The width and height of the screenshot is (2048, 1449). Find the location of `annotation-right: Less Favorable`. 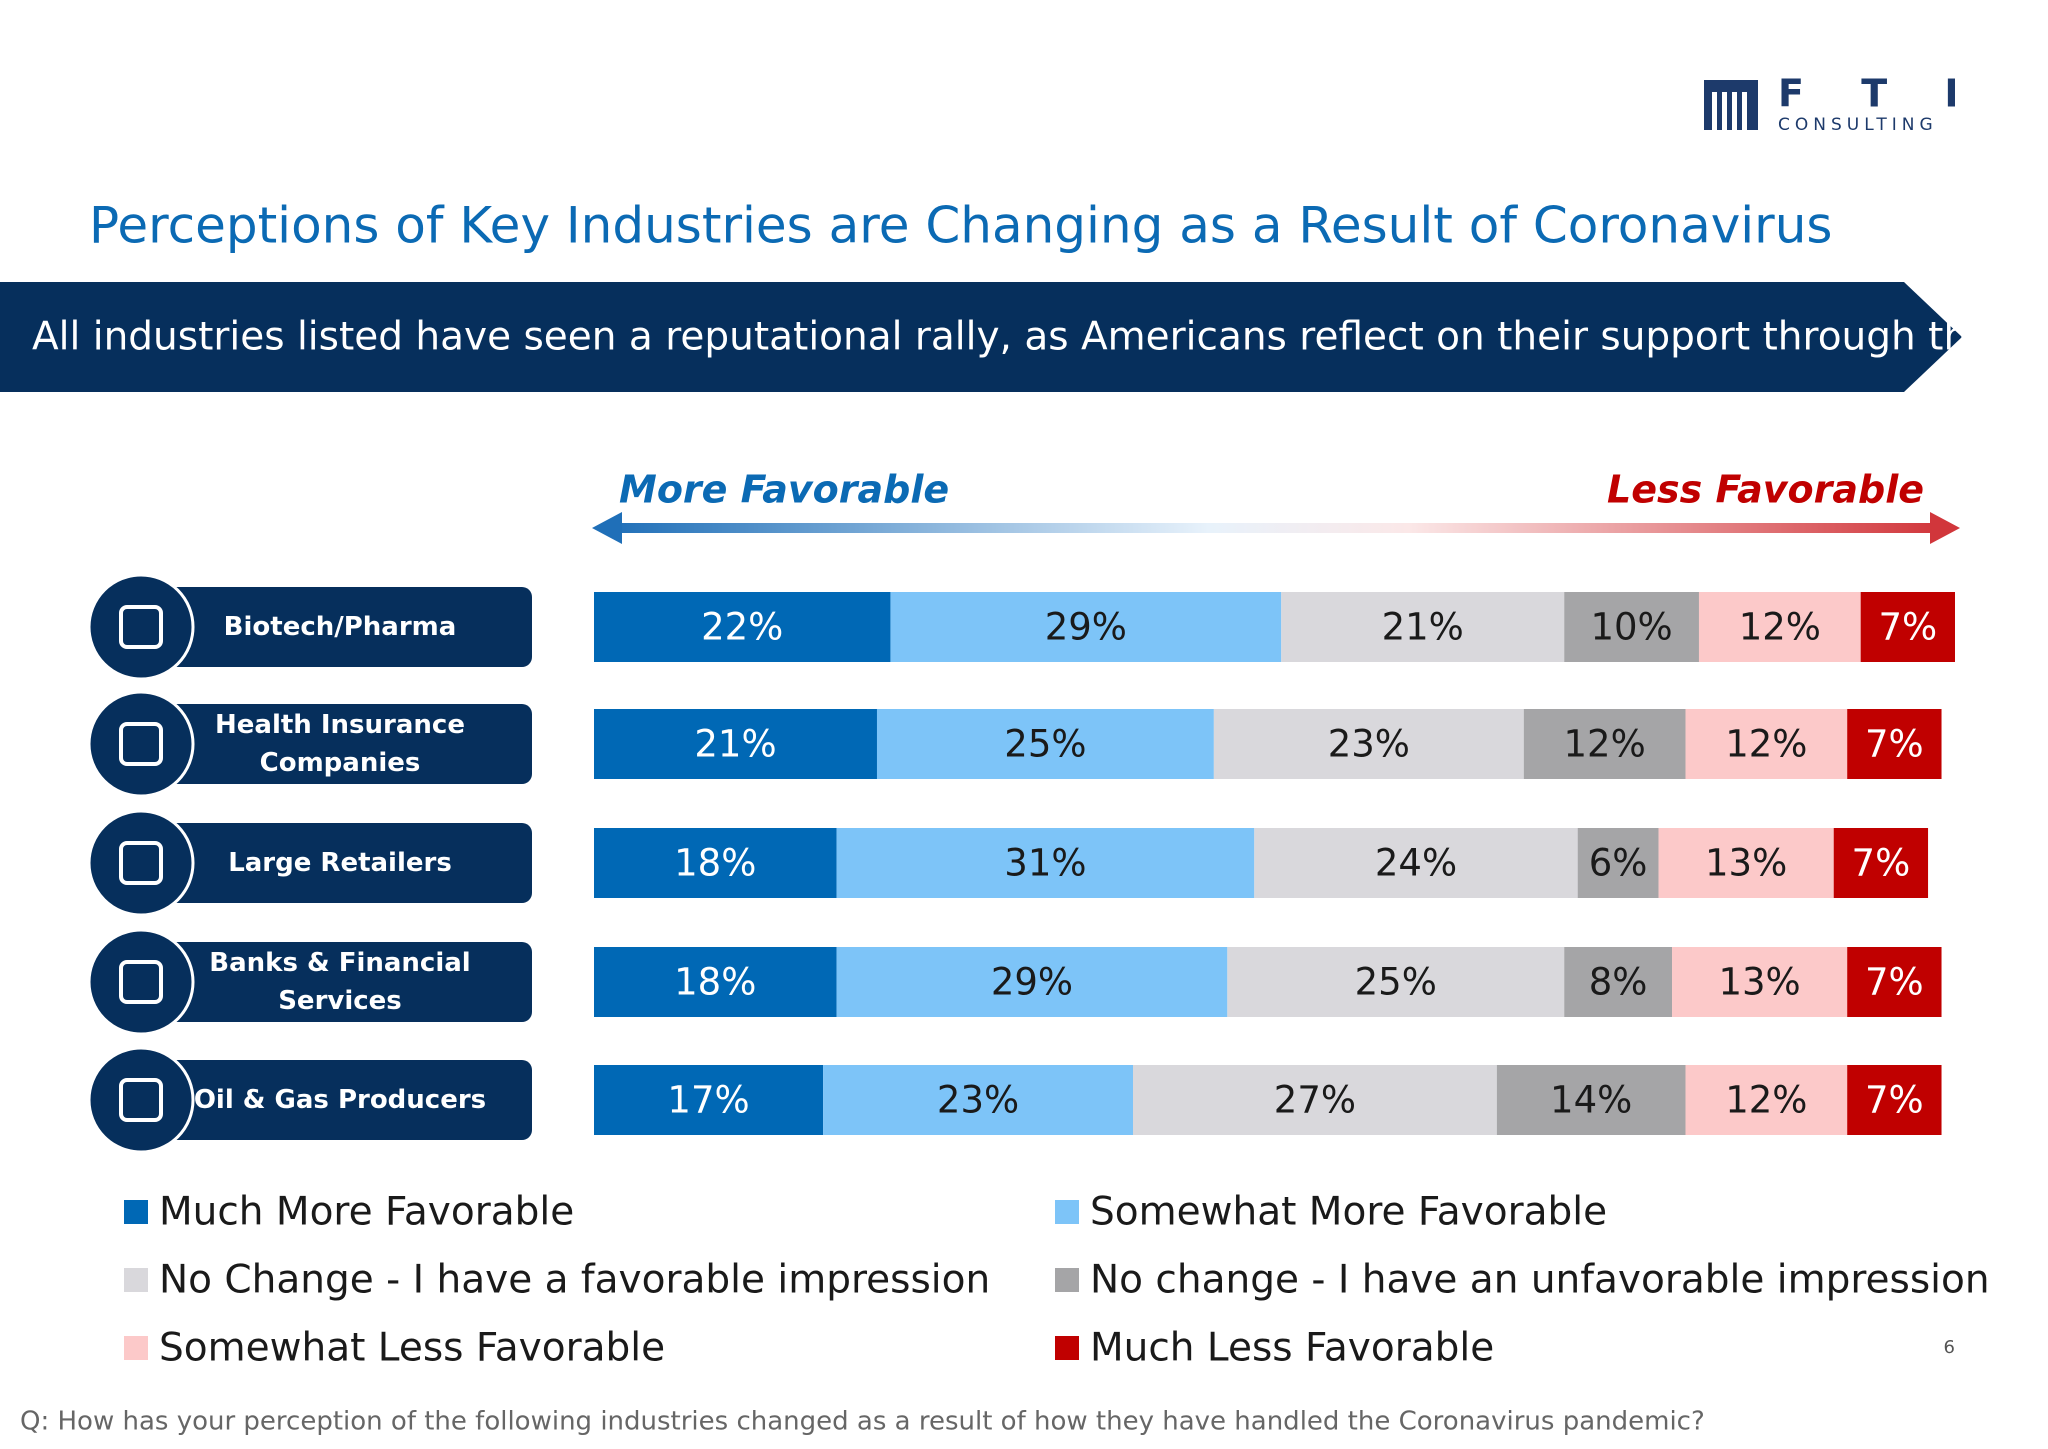

annotation-right: Less Favorable is located at coordinates (1765, 490).